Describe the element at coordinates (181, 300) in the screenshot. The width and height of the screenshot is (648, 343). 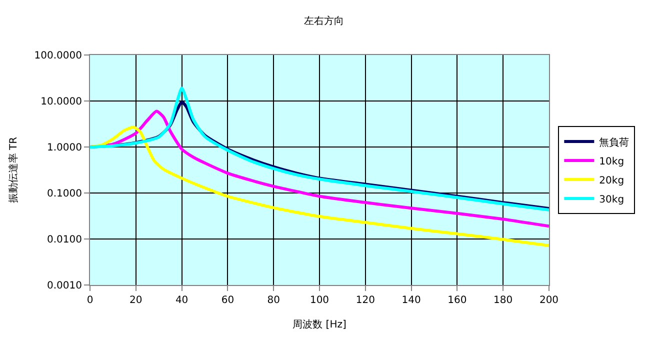
I see `x-tick-label: 40` at that location.